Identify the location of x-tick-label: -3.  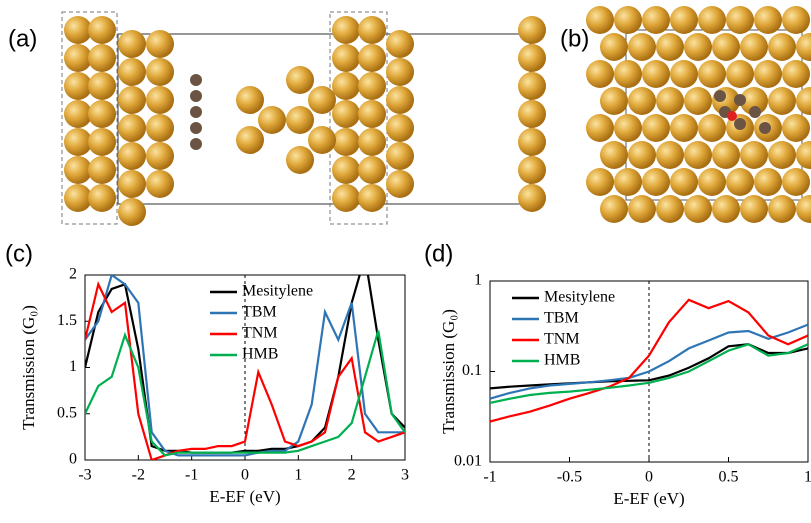
(84, 475).